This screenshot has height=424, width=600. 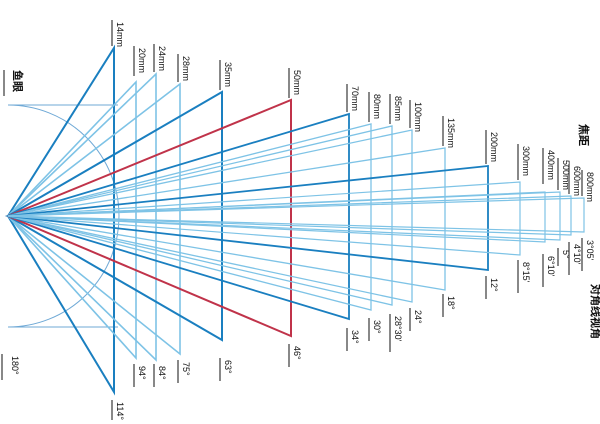 I want to click on angle-label-80mm: 30°, so click(x=377, y=327).